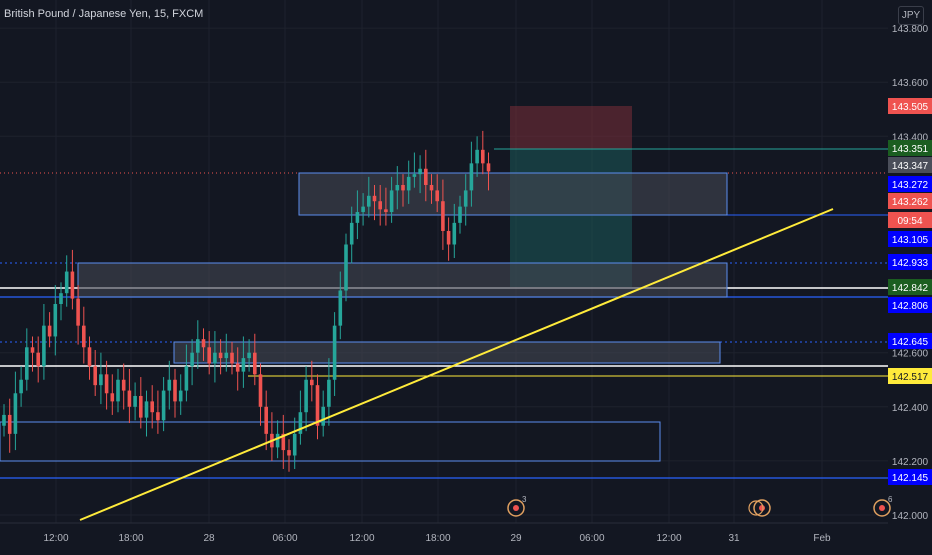 Image resolution: width=932 pixels, height=555 pixels. What do you see at coordinates (910, 462) in the screenshot?
I see `y-tick-label: 142.200` at bounding box center [910, 462].